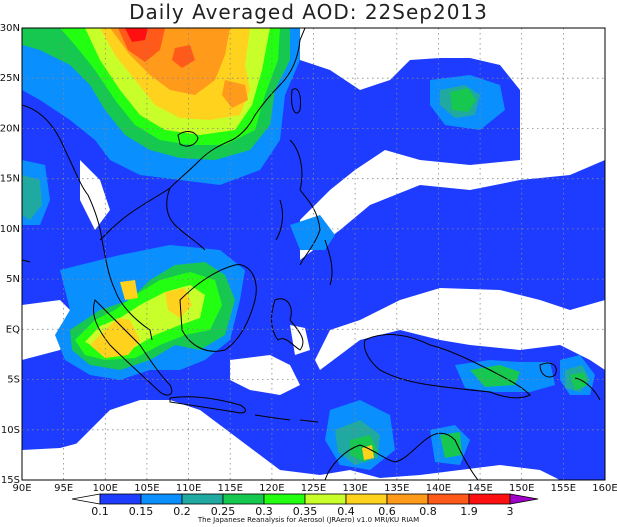 The image size is (617, 527). Describe the element at coordinates (305, 511) in the screenshot. I see `colorbar-tick-label: 0.35` at that location.